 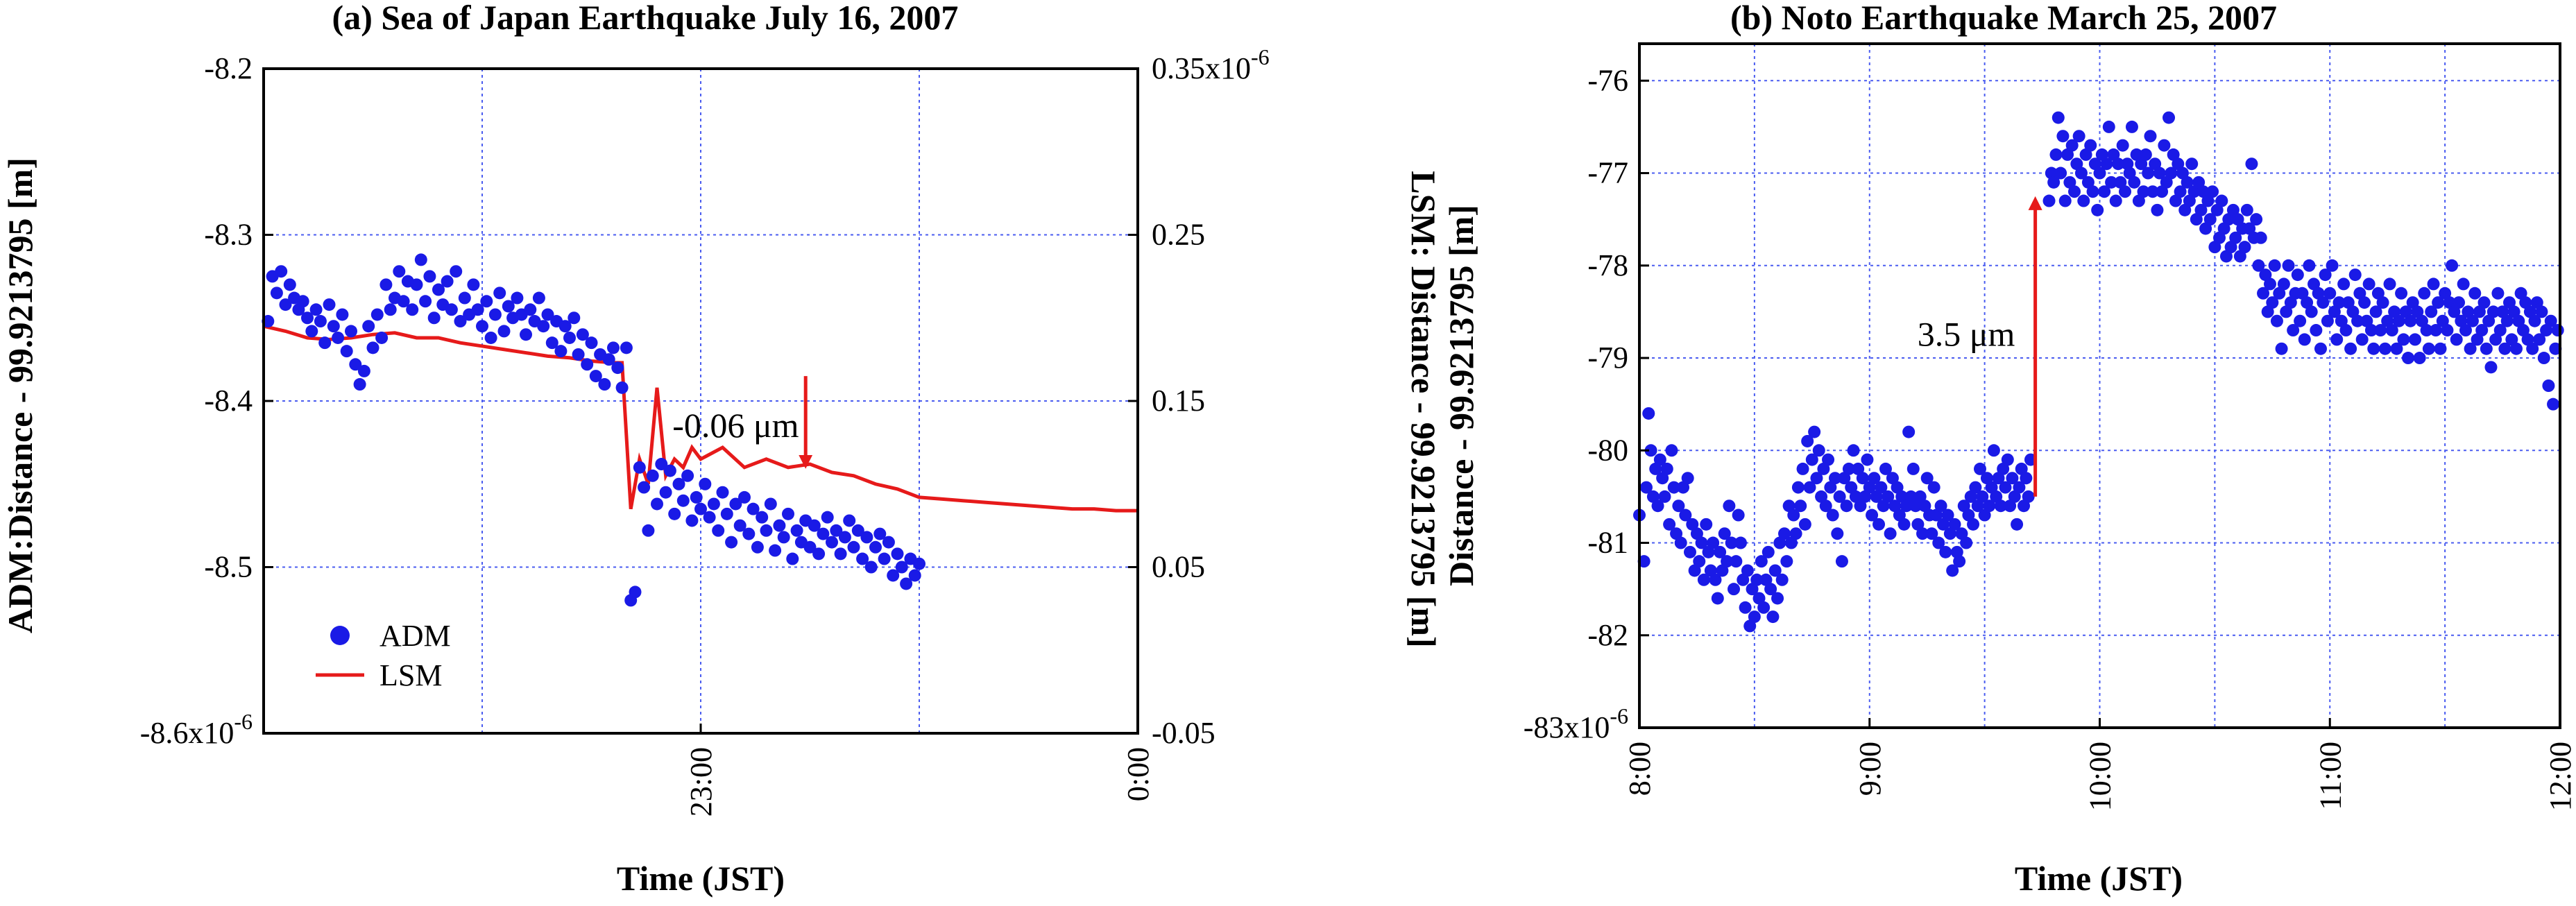 What do you see at coordinates (2330, 776) in the screenshot?
I see `x-tick-label: 11:00` at bounding box center [2330, 776].